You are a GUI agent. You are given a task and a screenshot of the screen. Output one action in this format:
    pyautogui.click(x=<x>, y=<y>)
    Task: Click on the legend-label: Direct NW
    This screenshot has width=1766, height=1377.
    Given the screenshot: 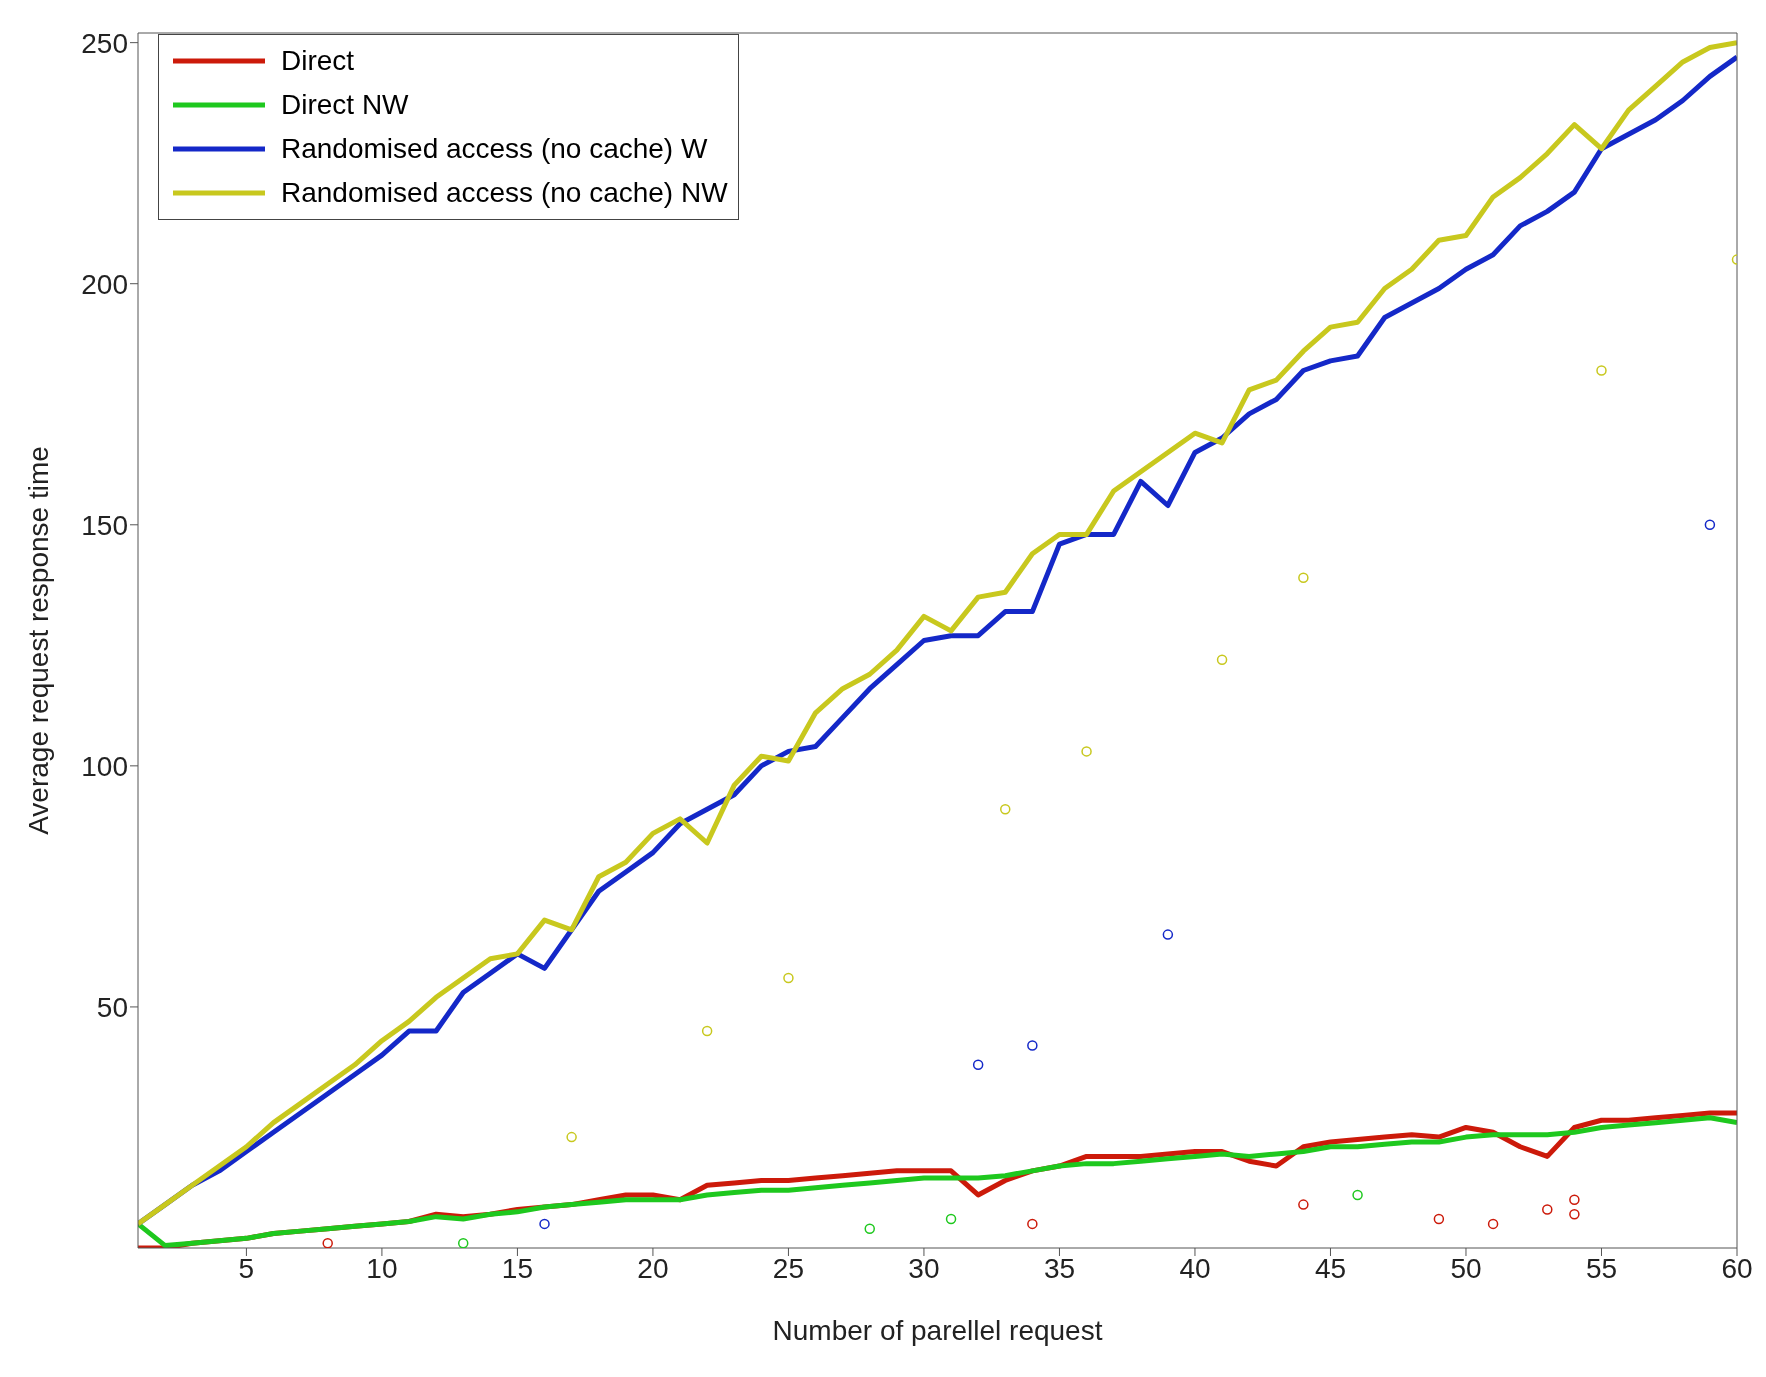 What is the action you would take?
    pyautogui.click(x=345, y=105)
    